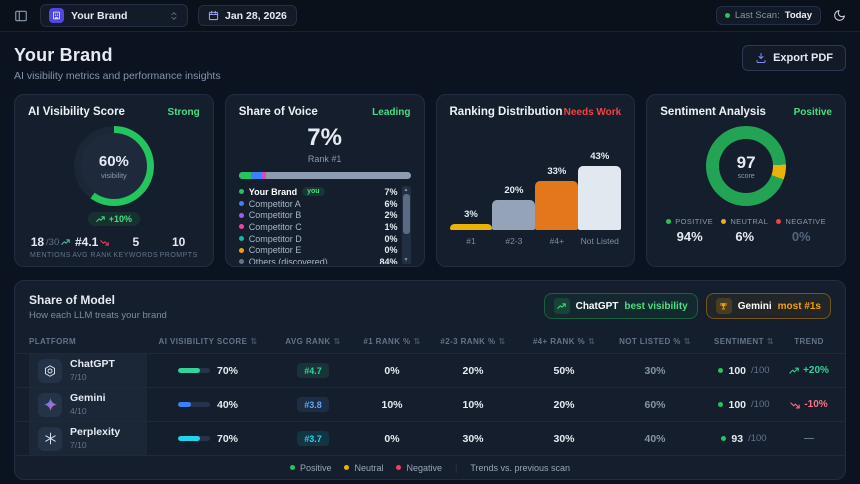 The height and width of the screenshot is (484, 860). I want to click on stat-avg-rank: #4.1 AVG RANK, so click(92, 247).